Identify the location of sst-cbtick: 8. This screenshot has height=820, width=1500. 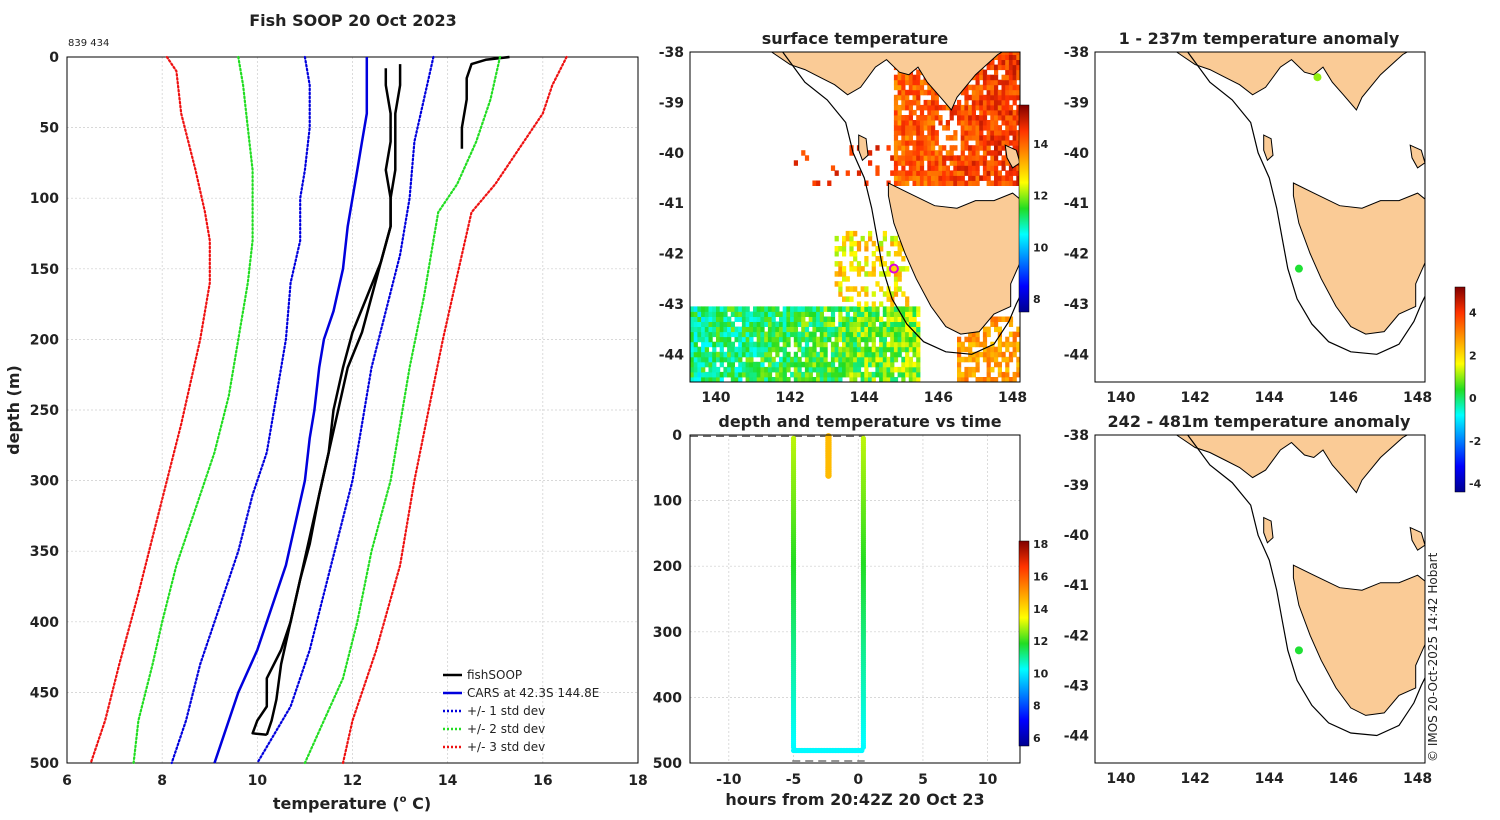
(1037, 299).